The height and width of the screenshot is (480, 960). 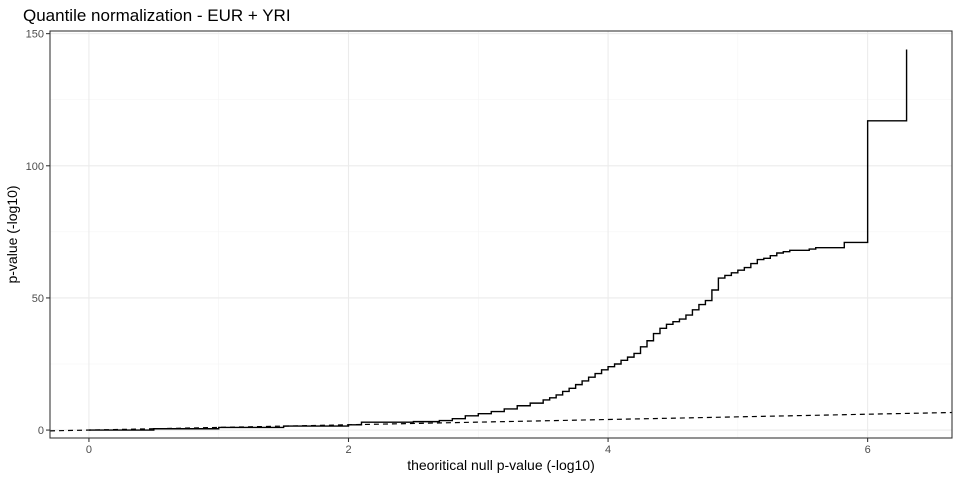 I want to click on y-axis-title: p-value (-log10), so click(x=12, y=234).